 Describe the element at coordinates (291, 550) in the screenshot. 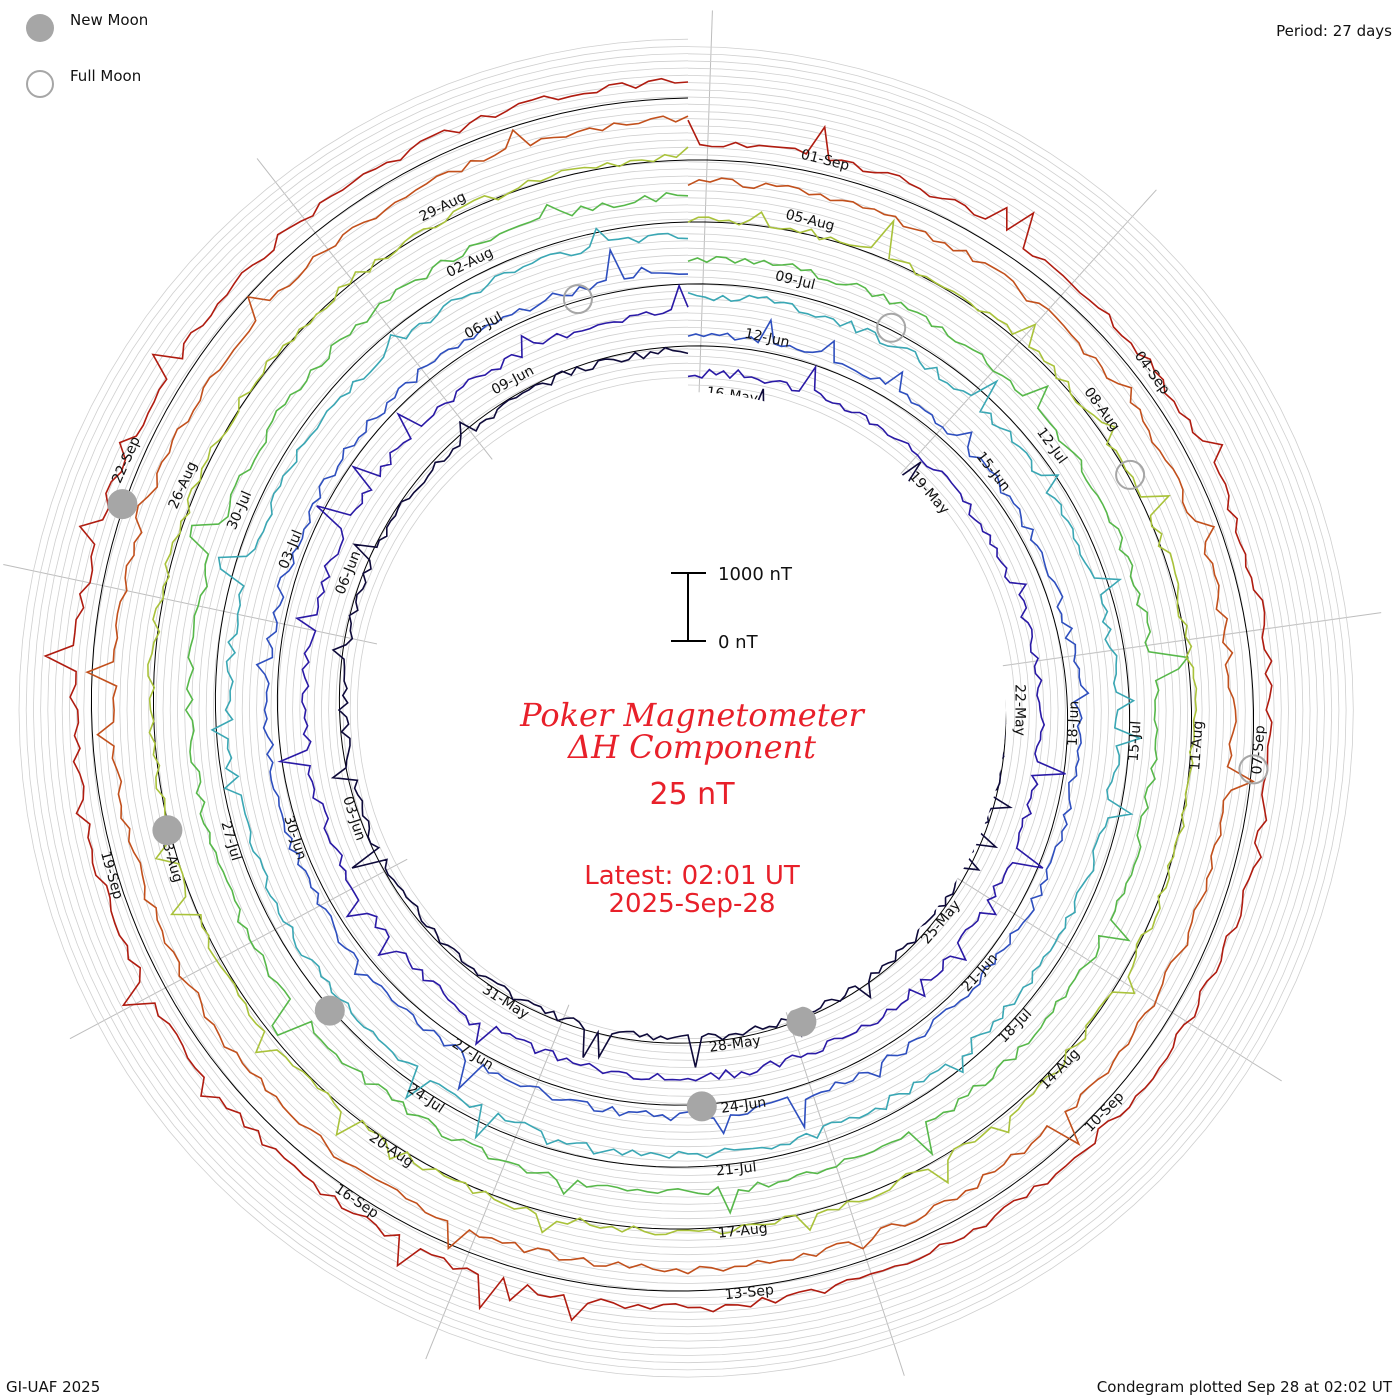

I see `date-label: 03-Jul` at that location.